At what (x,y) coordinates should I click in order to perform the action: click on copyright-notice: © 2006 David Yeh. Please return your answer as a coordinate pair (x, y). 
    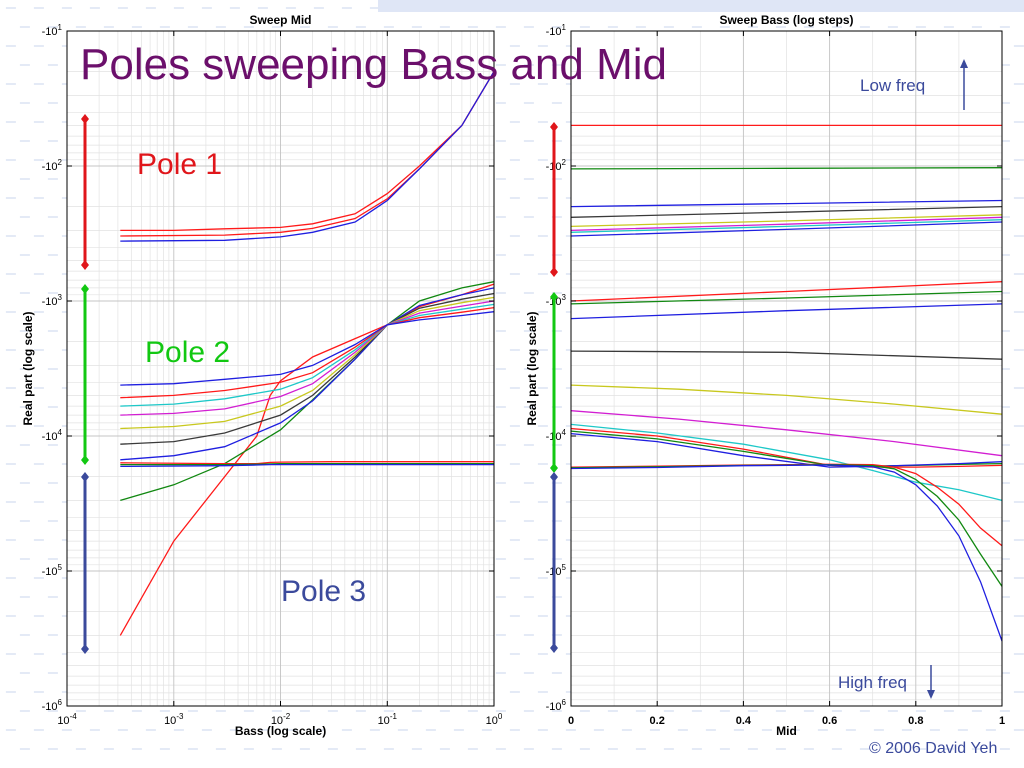
    Looking at the image, I should click on (933, 748).